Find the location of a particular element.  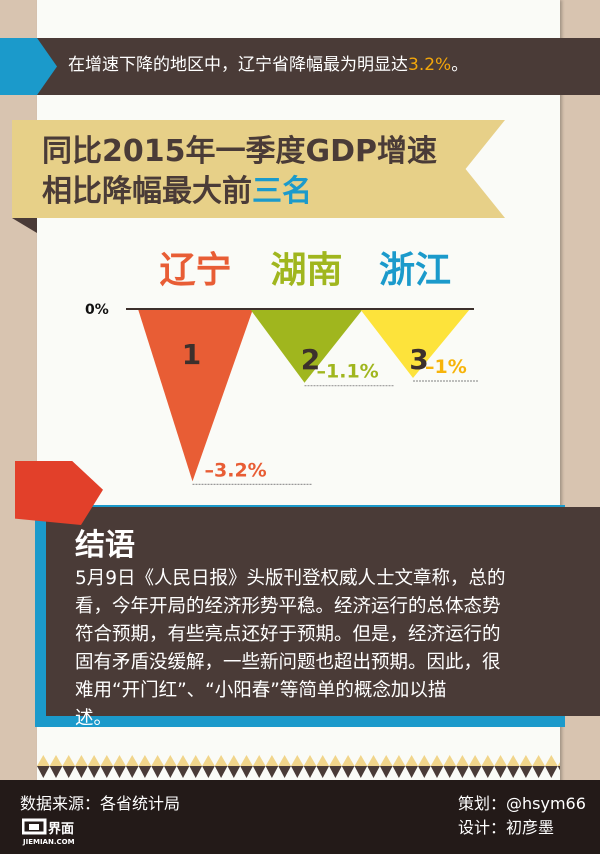

zigzag-divider is located at coordinates (298, 766).